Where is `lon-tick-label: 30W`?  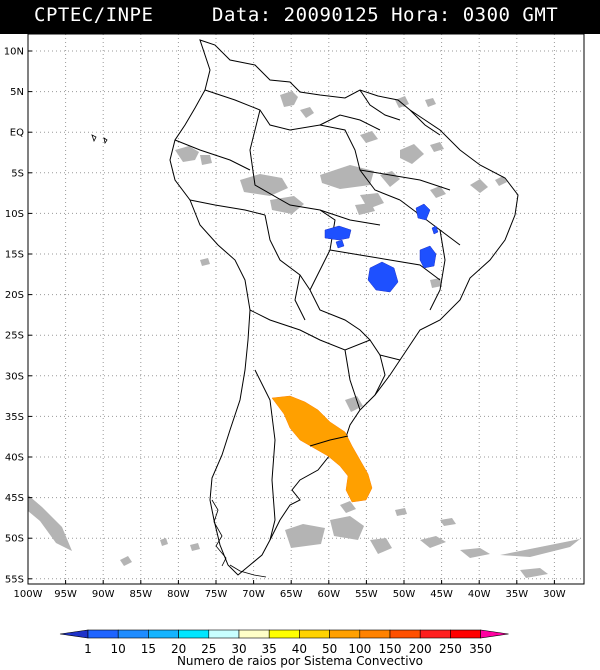
lon-tick-label: 30W is located at coordinates (554, 594).